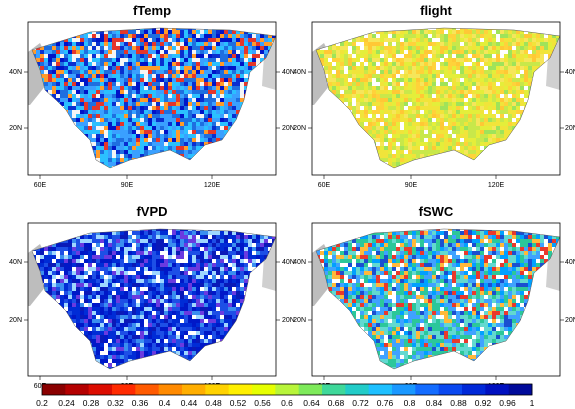 This screenshot has height=409, width=575. Describe the element at coordinates (151, 211) in the screenshot. I see `panel-title: fVPD` at that location.